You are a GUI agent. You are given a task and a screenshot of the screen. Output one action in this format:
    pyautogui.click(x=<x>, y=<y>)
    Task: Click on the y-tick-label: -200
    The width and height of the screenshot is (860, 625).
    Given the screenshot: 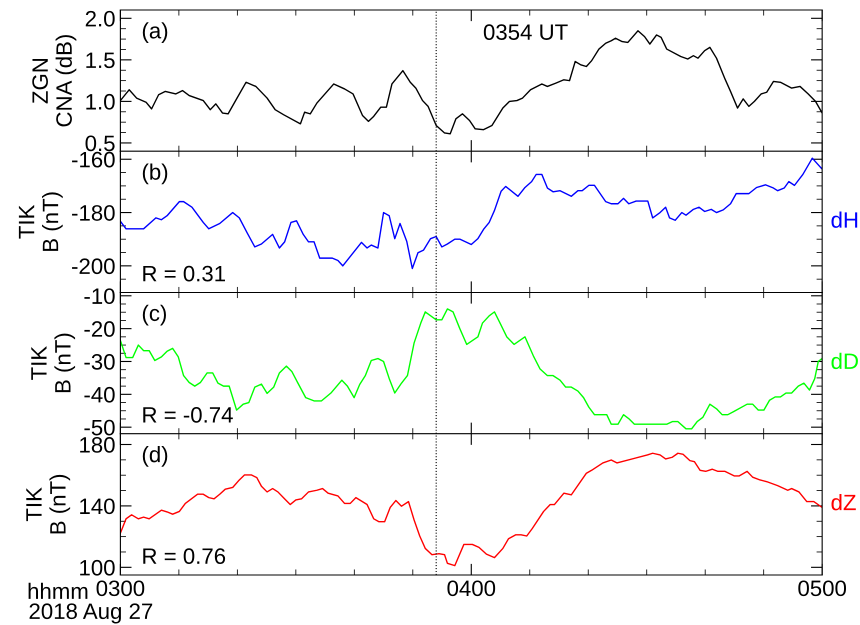 What is the action you would take?
    pyautogui.click(x=93, y=266)
    